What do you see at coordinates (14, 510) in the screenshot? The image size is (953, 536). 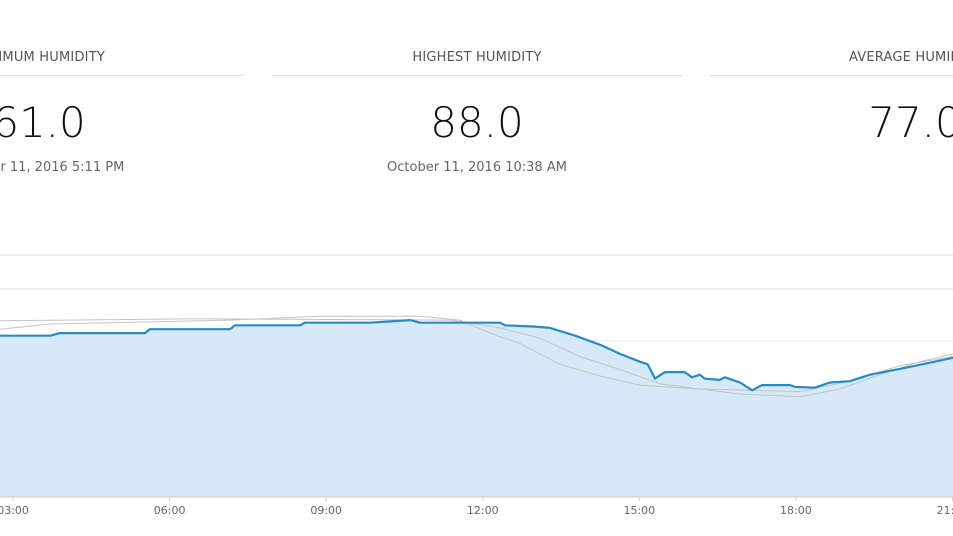 I see `x-tick-label: 03:00` at bounding box center [14, 510].